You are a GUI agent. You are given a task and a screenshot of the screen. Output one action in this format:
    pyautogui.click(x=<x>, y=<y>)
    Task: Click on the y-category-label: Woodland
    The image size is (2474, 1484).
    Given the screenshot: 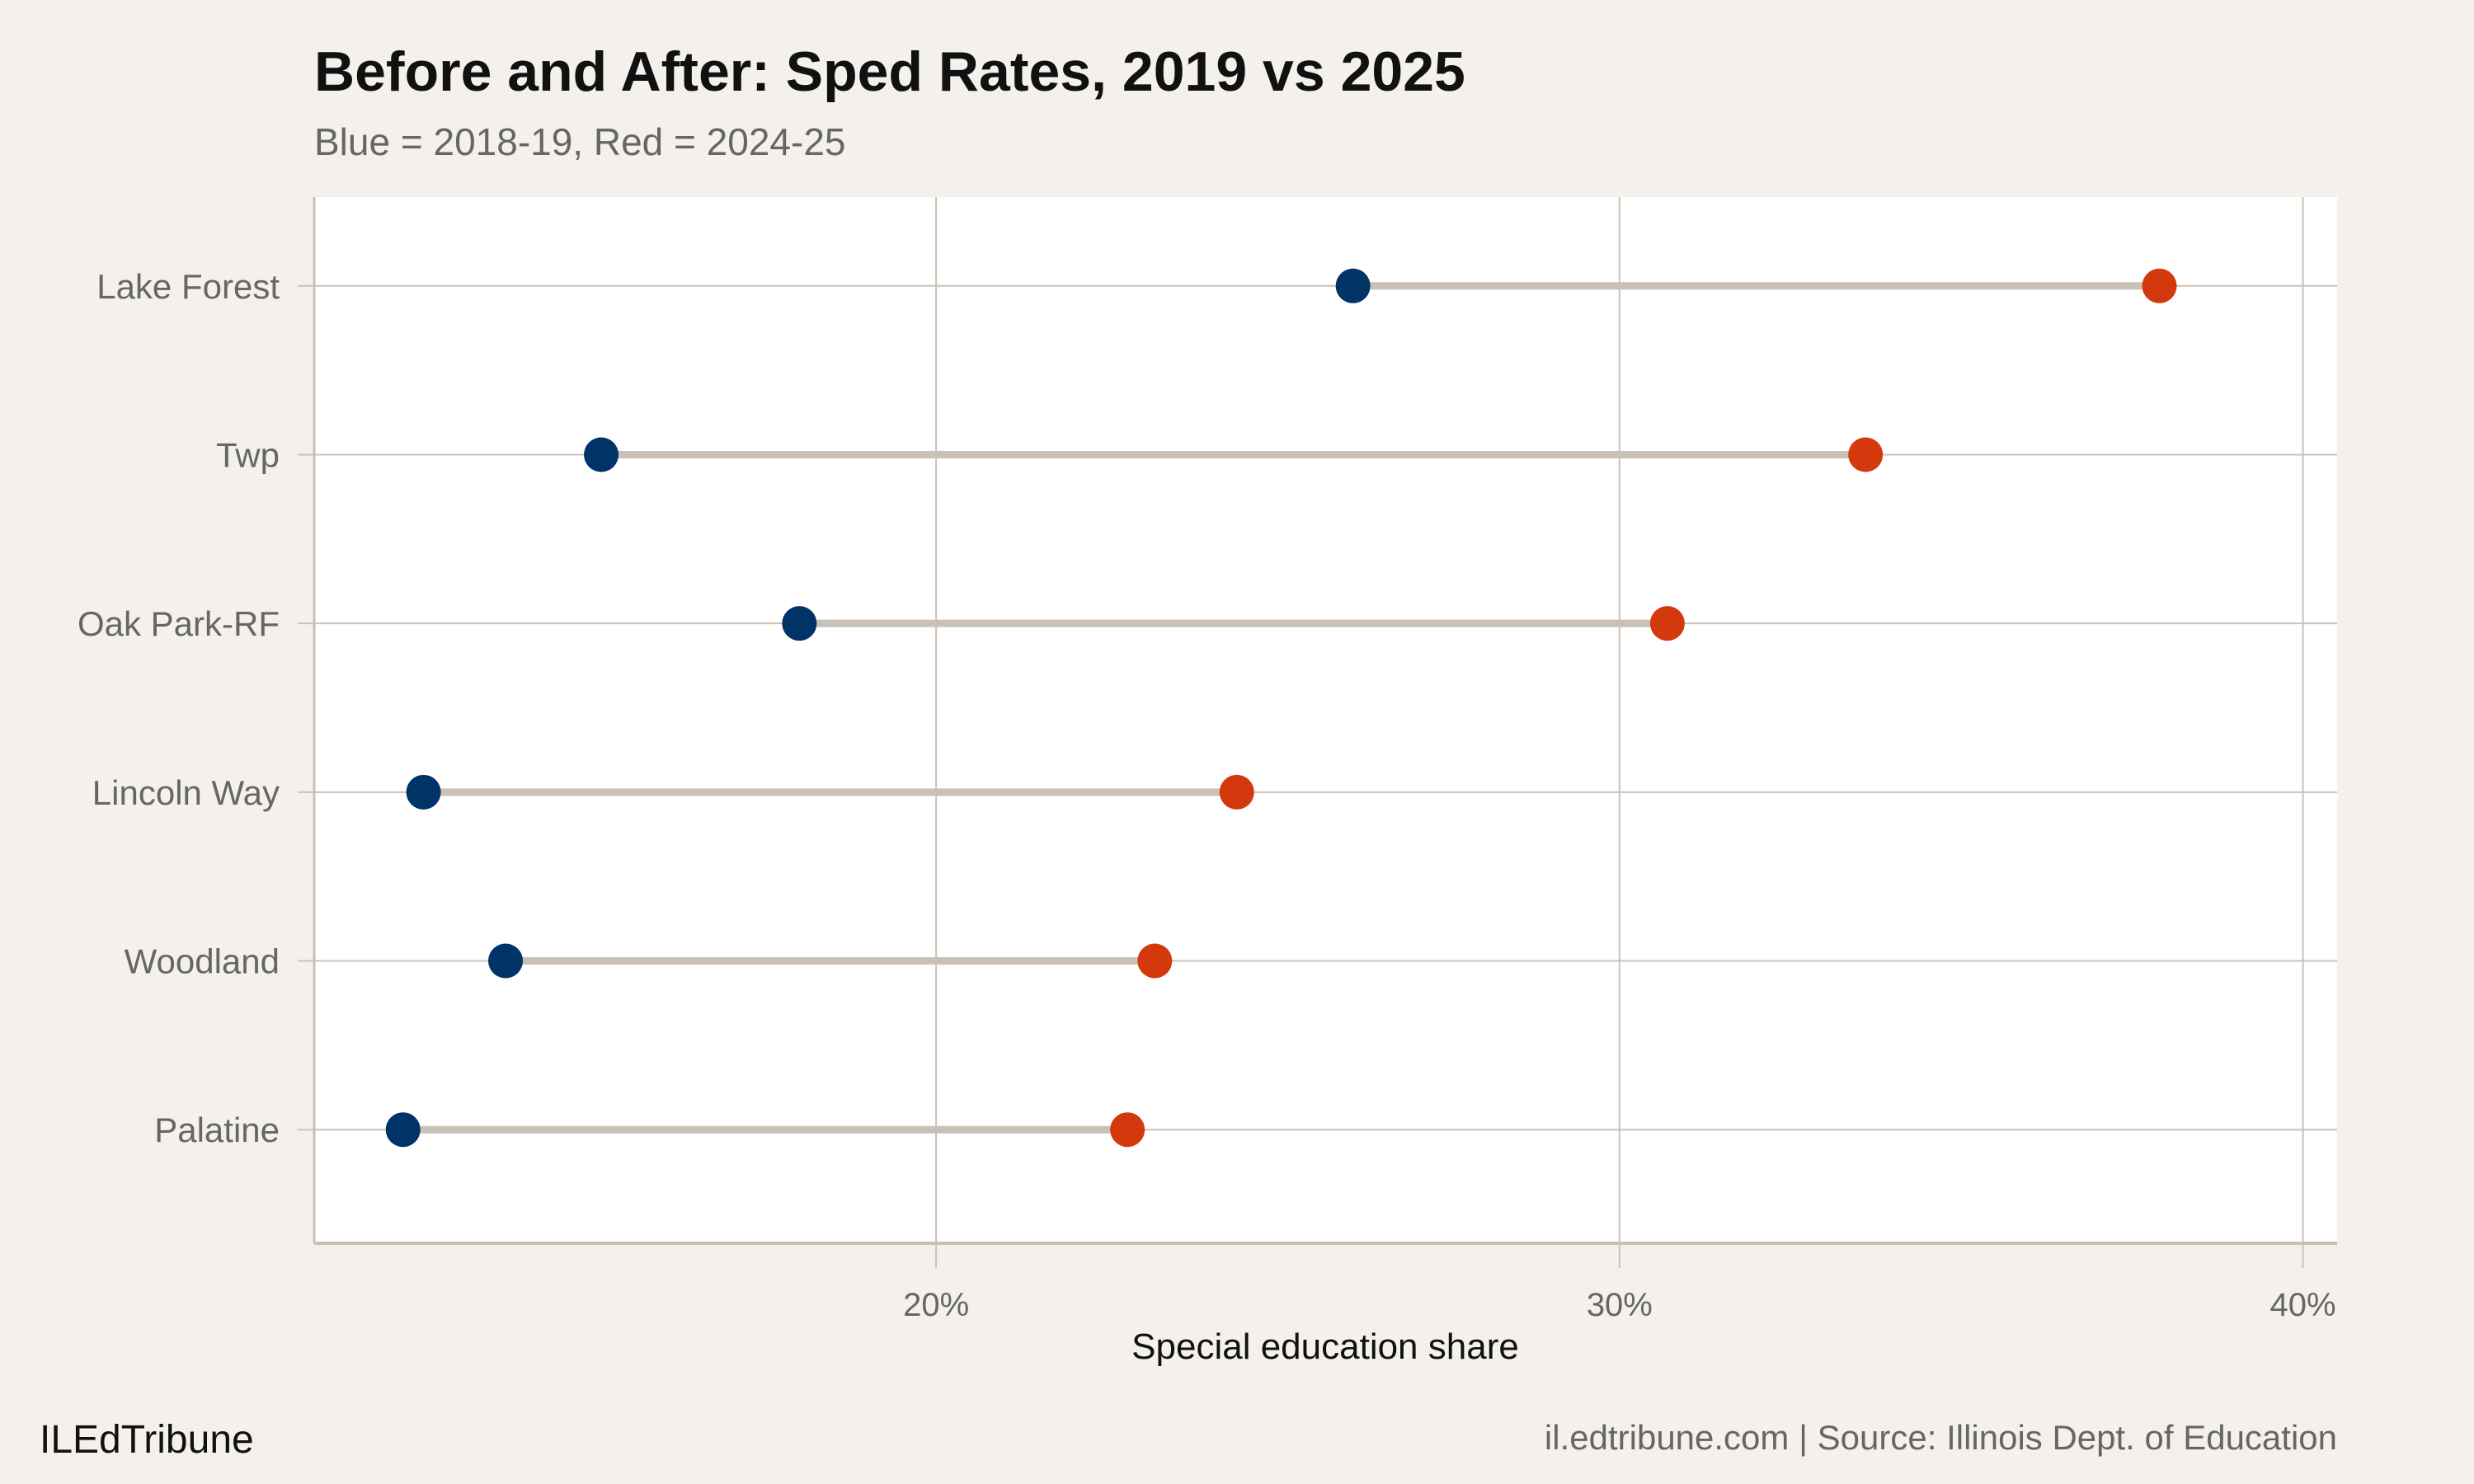 What is the action you would take?
    pyautogui.click(x=202, y=961)
    